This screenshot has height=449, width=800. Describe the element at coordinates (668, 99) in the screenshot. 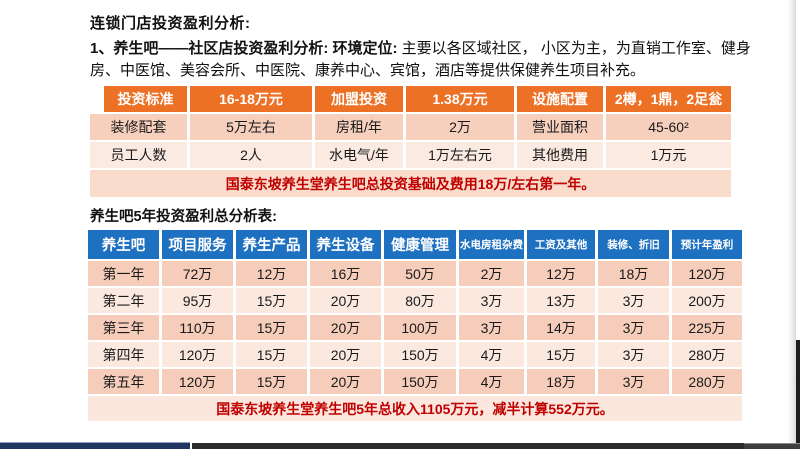

I see `header-cell: 2樽，1鼎，2足瓮` at that location.